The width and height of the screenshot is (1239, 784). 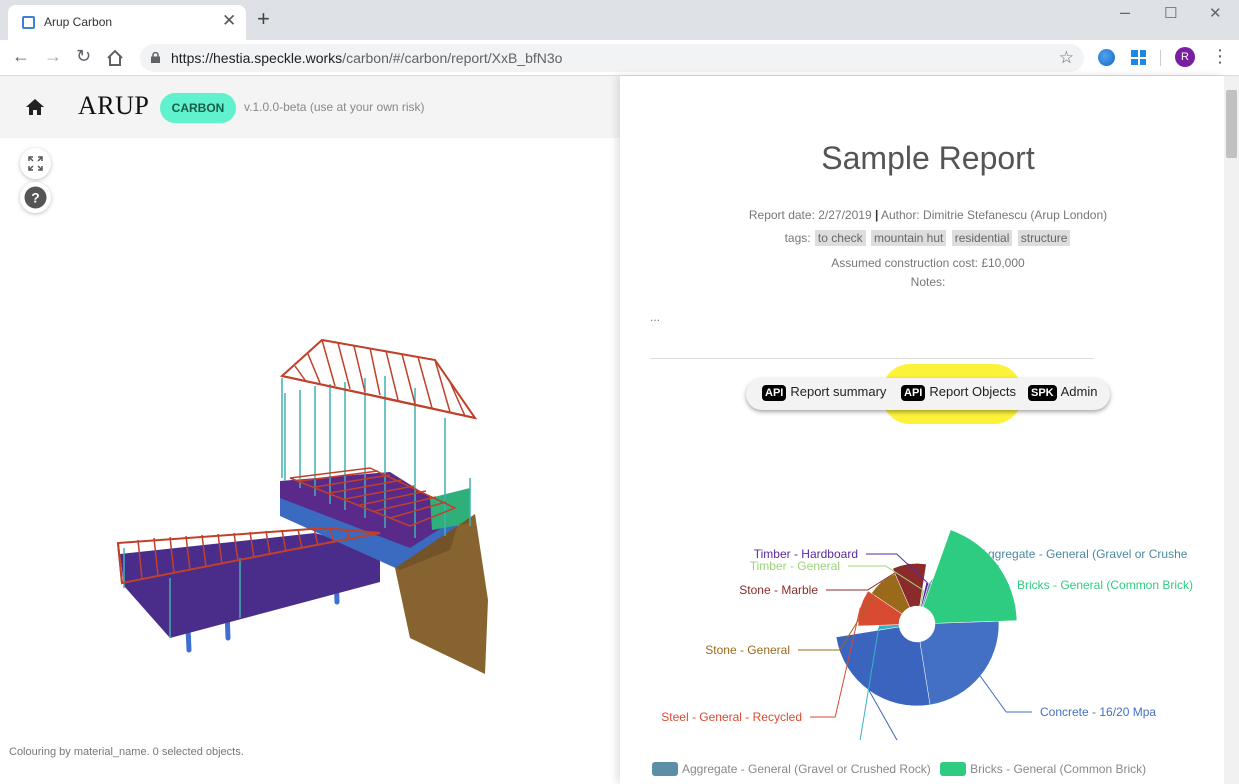 I want to click on scroll-thumb, so click(x=1231, y=124).